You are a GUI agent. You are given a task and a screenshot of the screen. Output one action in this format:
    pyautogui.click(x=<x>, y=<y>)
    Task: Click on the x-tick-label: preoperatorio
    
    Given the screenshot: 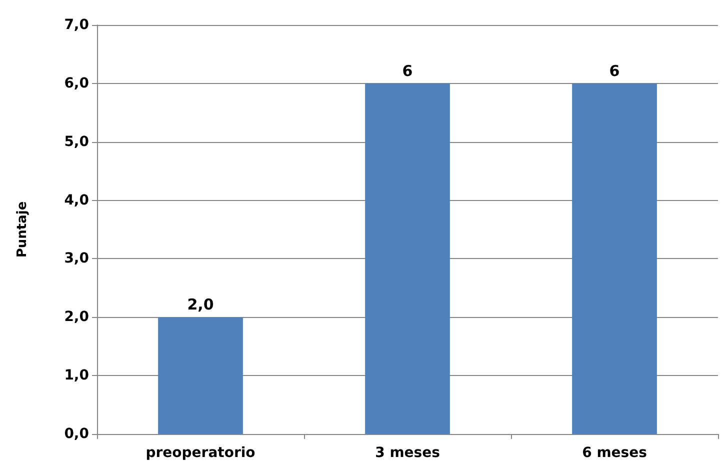 What is the action you would take?
    pyautogui.click(x=201, y=453)
    